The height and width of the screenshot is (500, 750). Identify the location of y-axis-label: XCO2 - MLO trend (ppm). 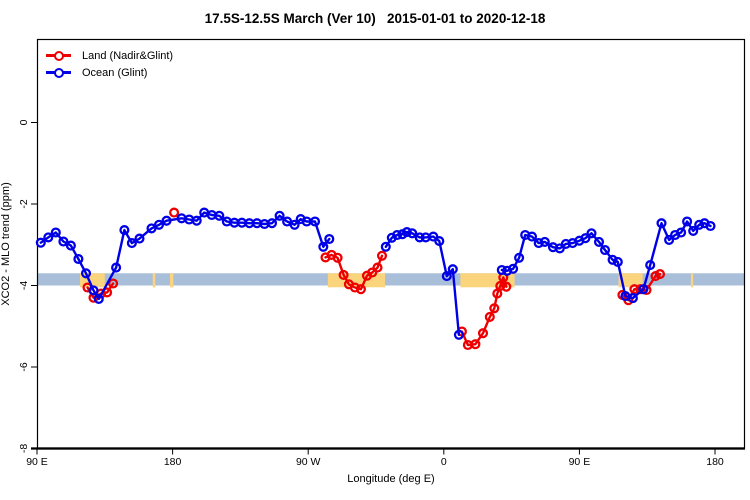
(6, 244).